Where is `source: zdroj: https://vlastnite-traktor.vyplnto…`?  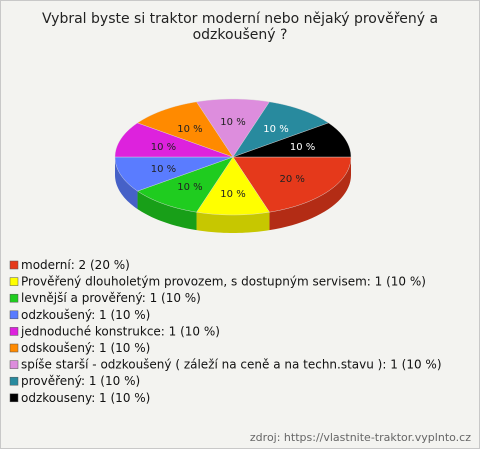 source: zdroj: https://vlastnite-traktor.vyplnto… is located at coordinates (360, 437).